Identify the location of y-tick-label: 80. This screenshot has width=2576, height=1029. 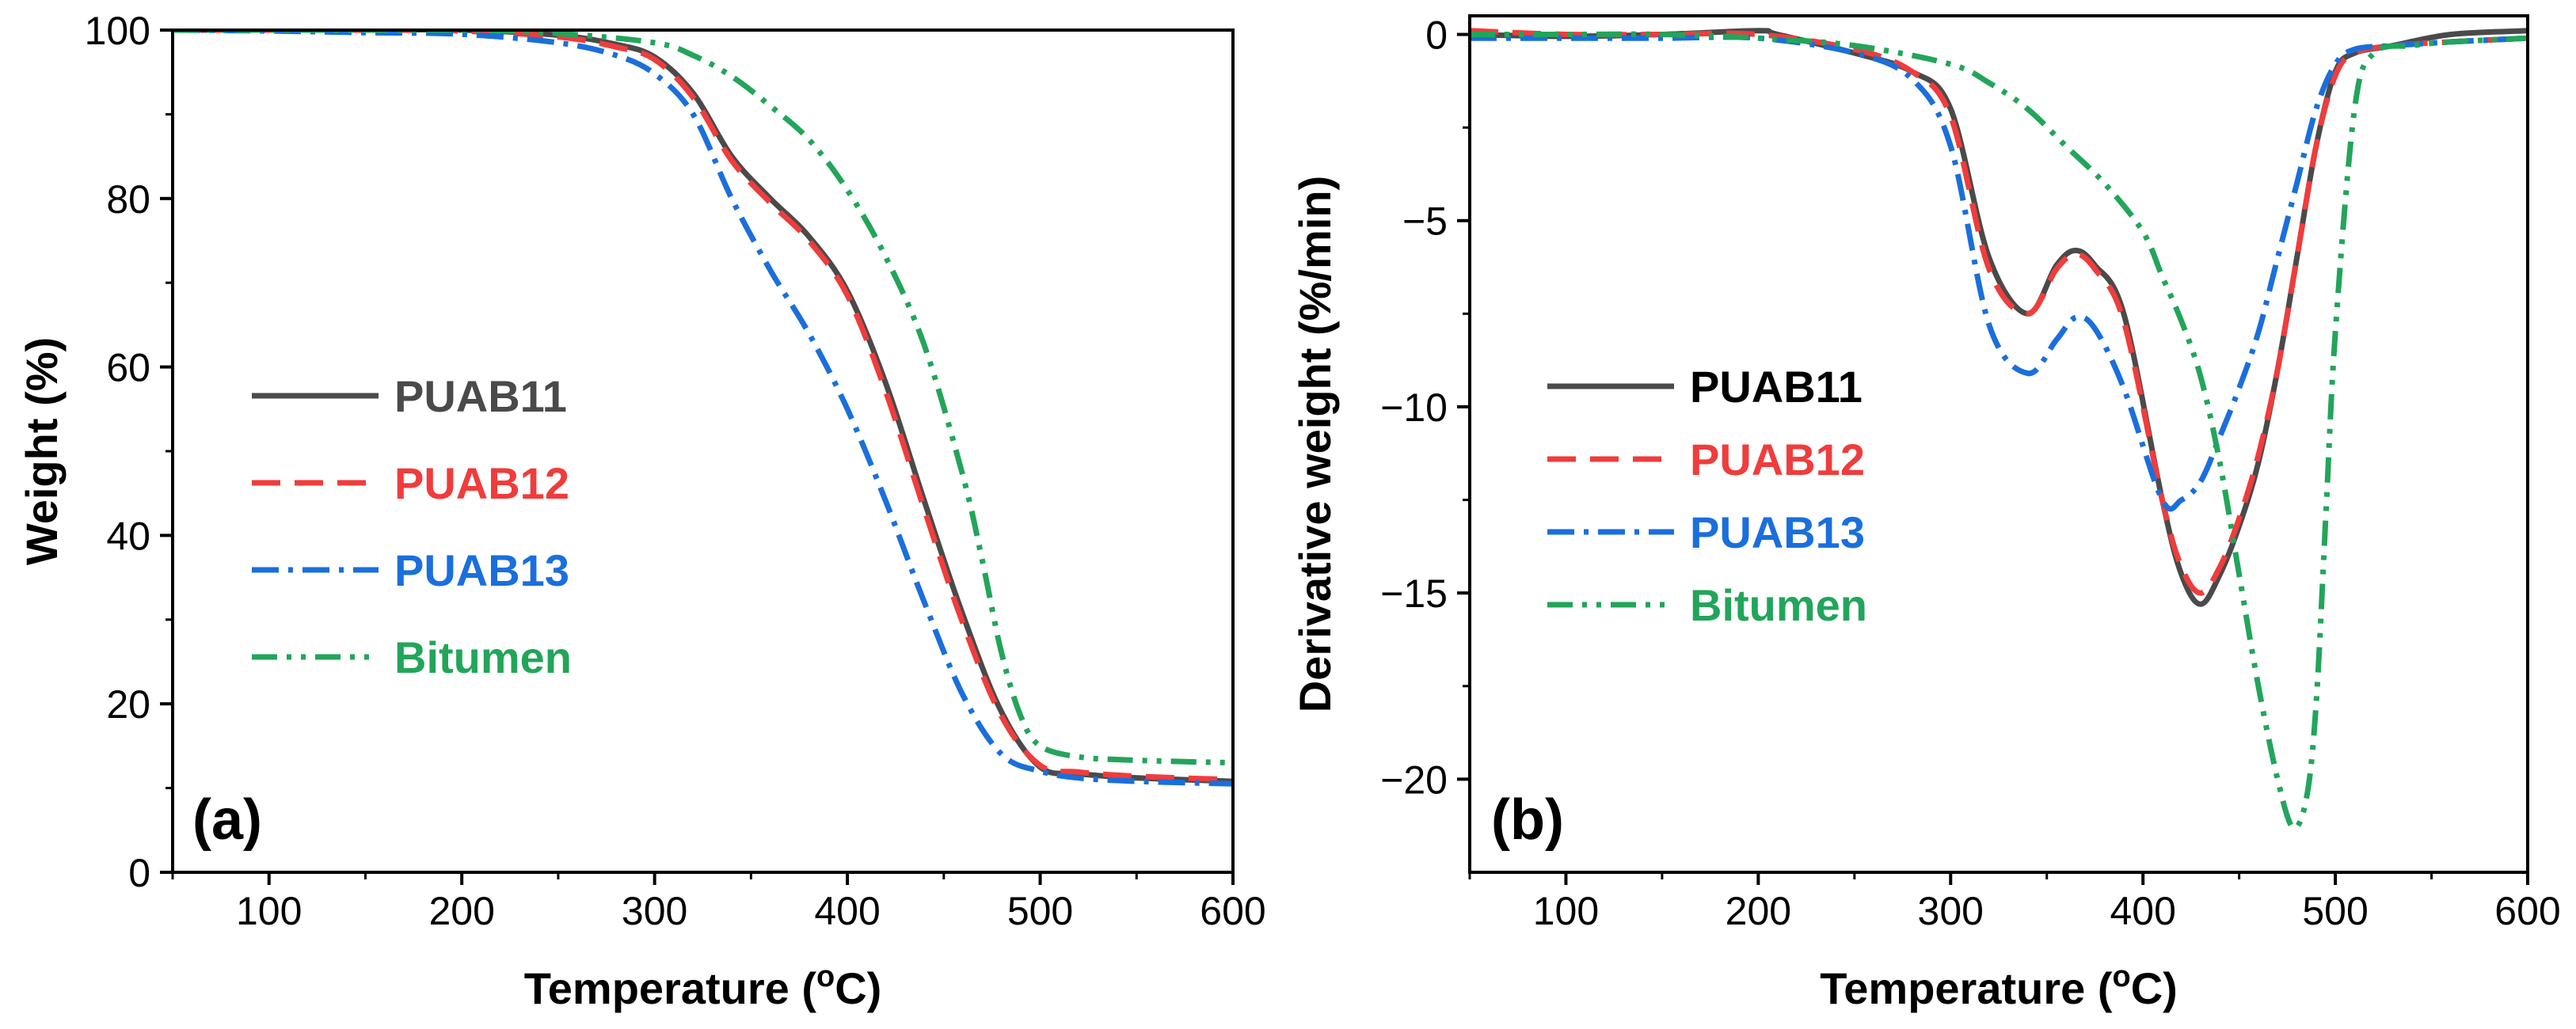
(128, 199).